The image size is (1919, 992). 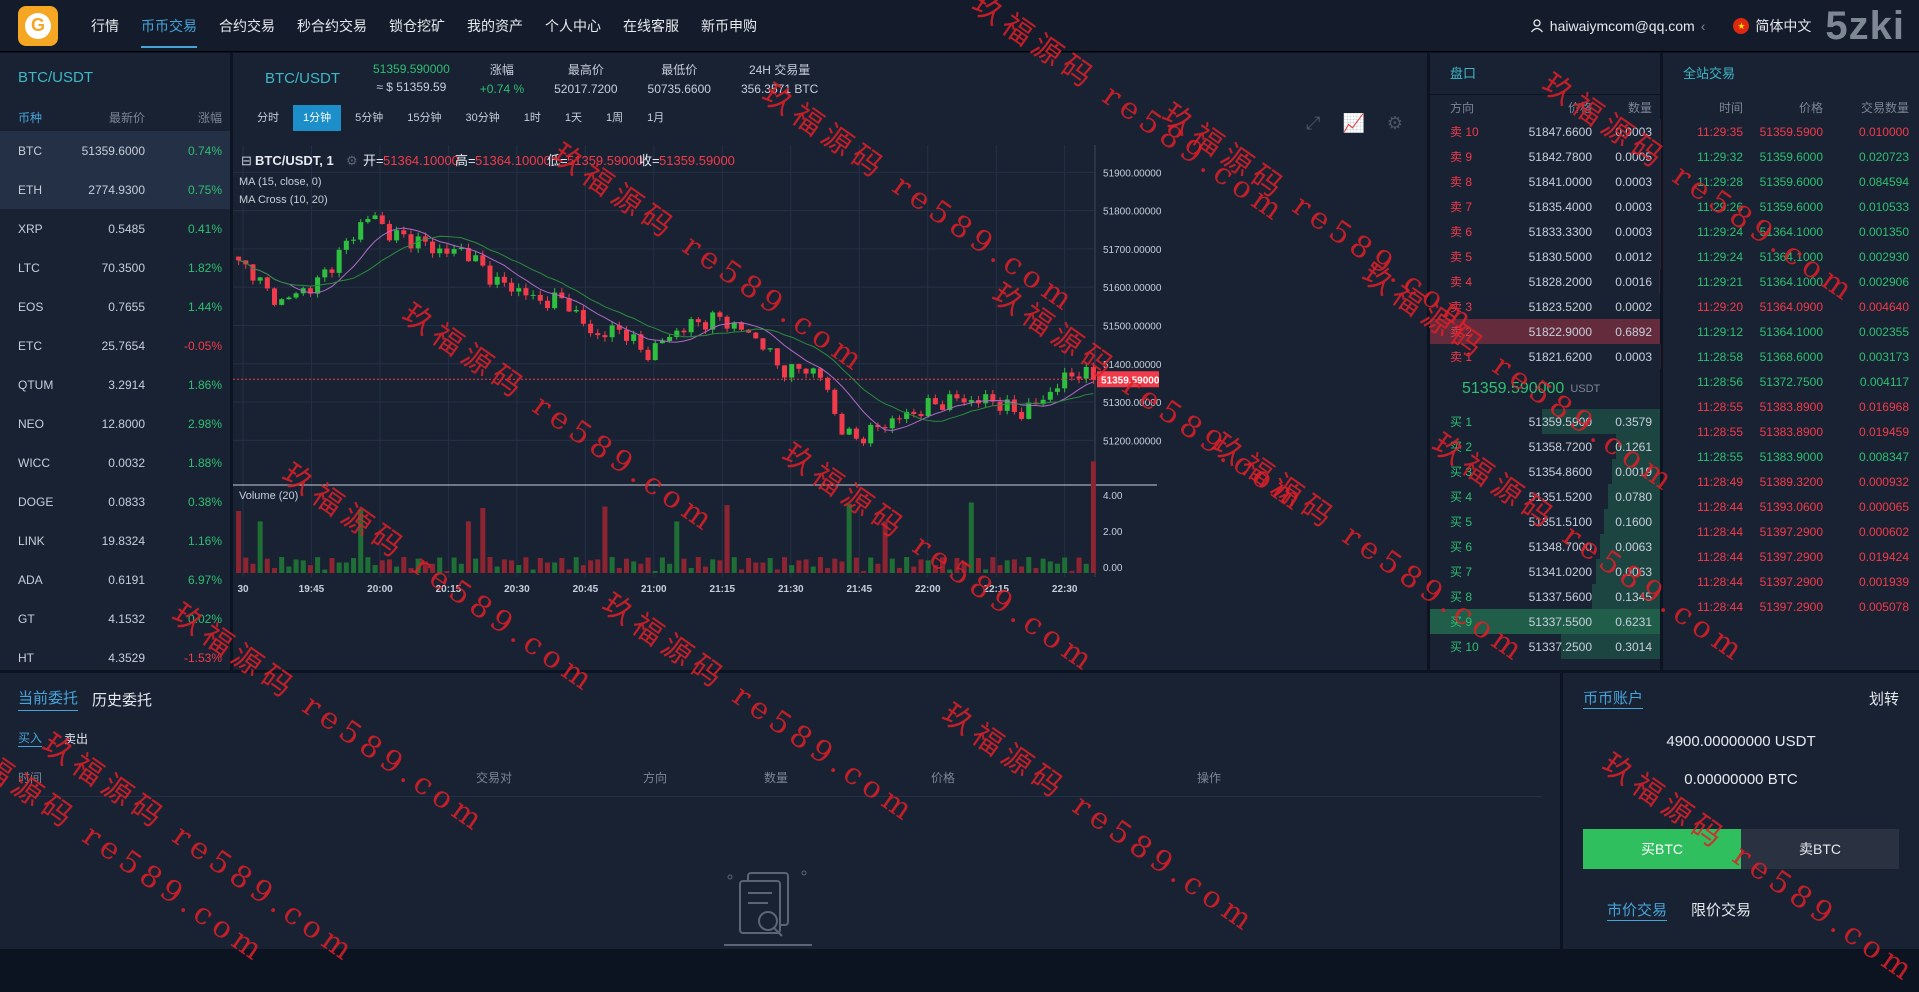 What do you see at coordinates (1783, 532) in the screenshot?
I see `trade-price: 51397.2900` at bounding box center [1783, 532].